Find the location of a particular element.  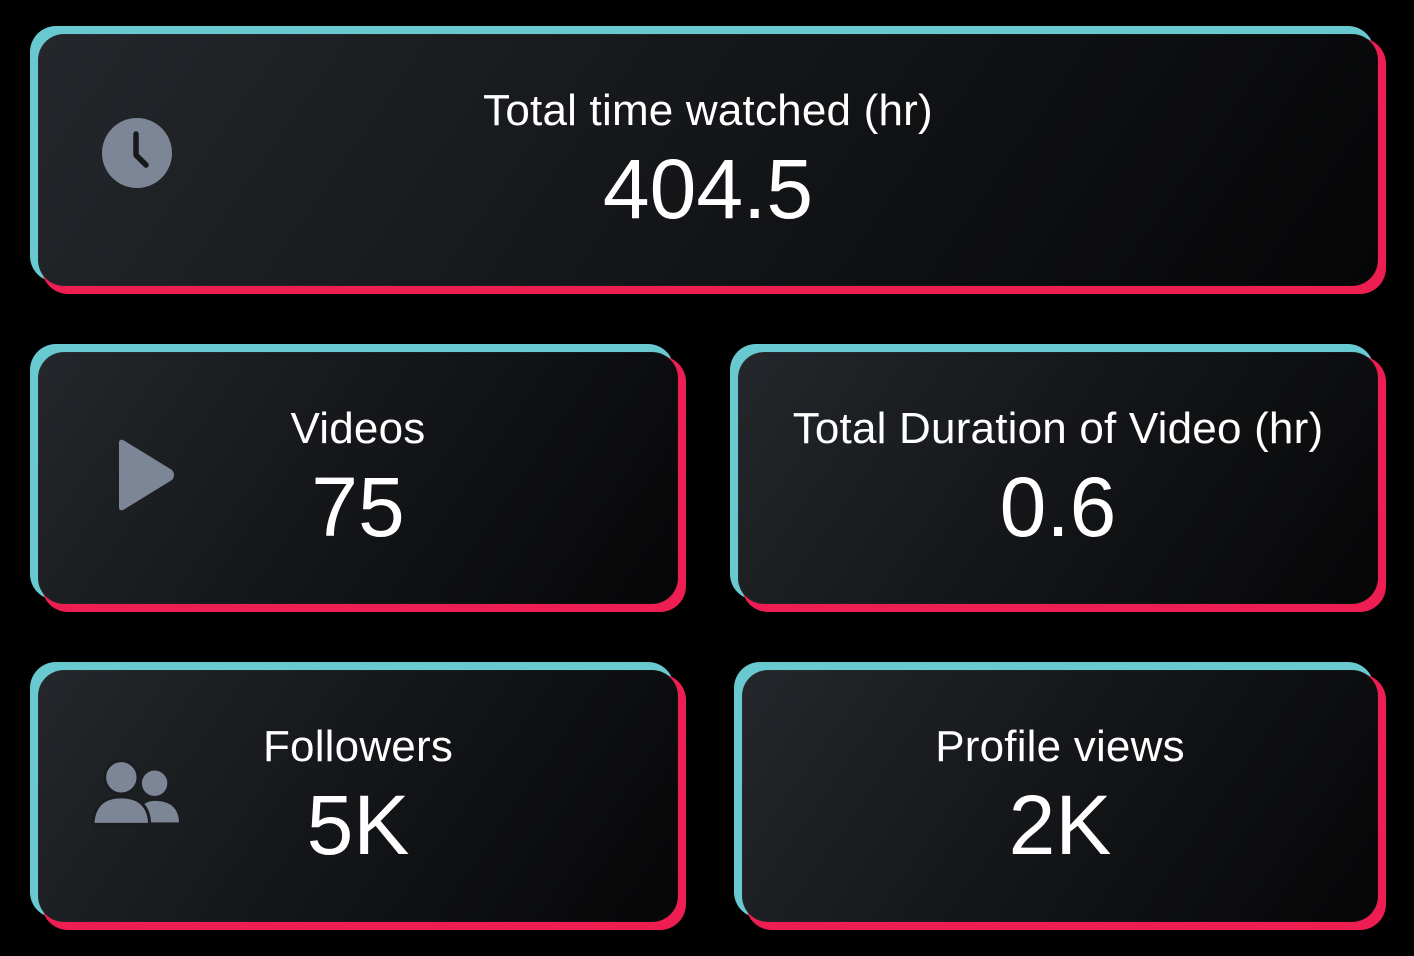

card-value: 0.6 is located at coordinates (1058, 507).